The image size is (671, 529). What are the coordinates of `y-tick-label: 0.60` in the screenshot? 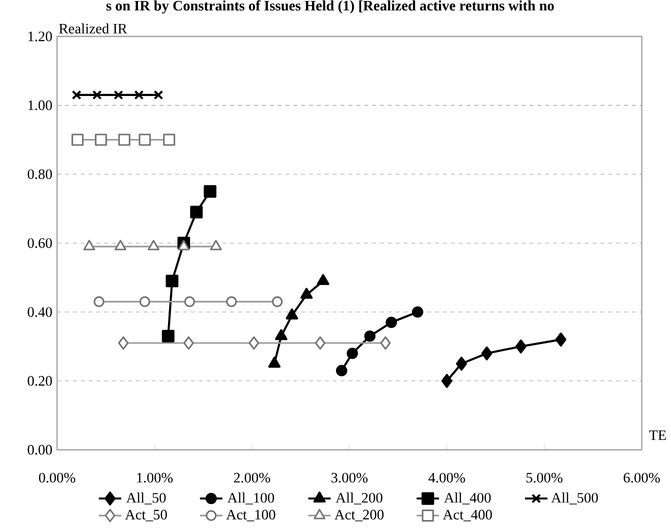 It's located at (40, 243).